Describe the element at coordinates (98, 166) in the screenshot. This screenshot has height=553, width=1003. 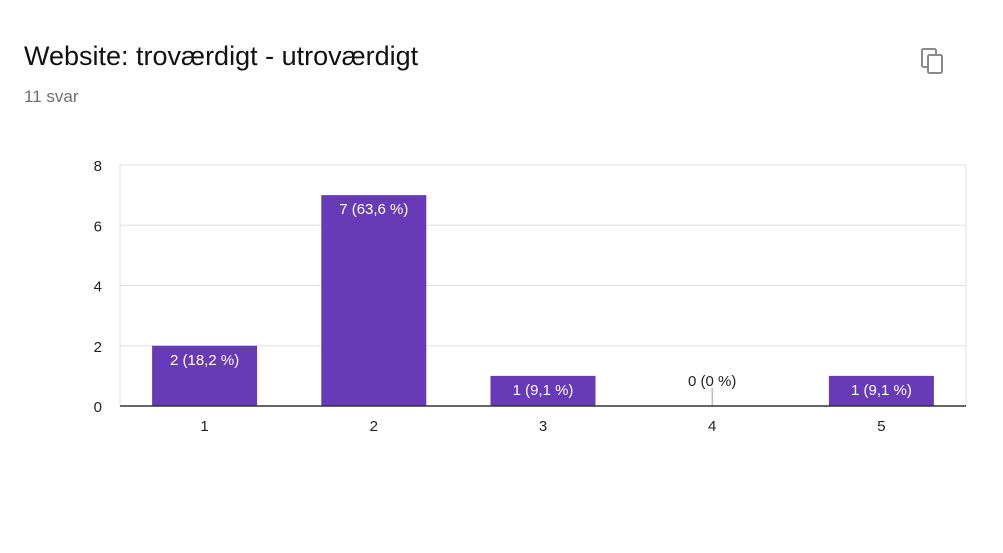
I see `y-tick-label: 8` at that location.